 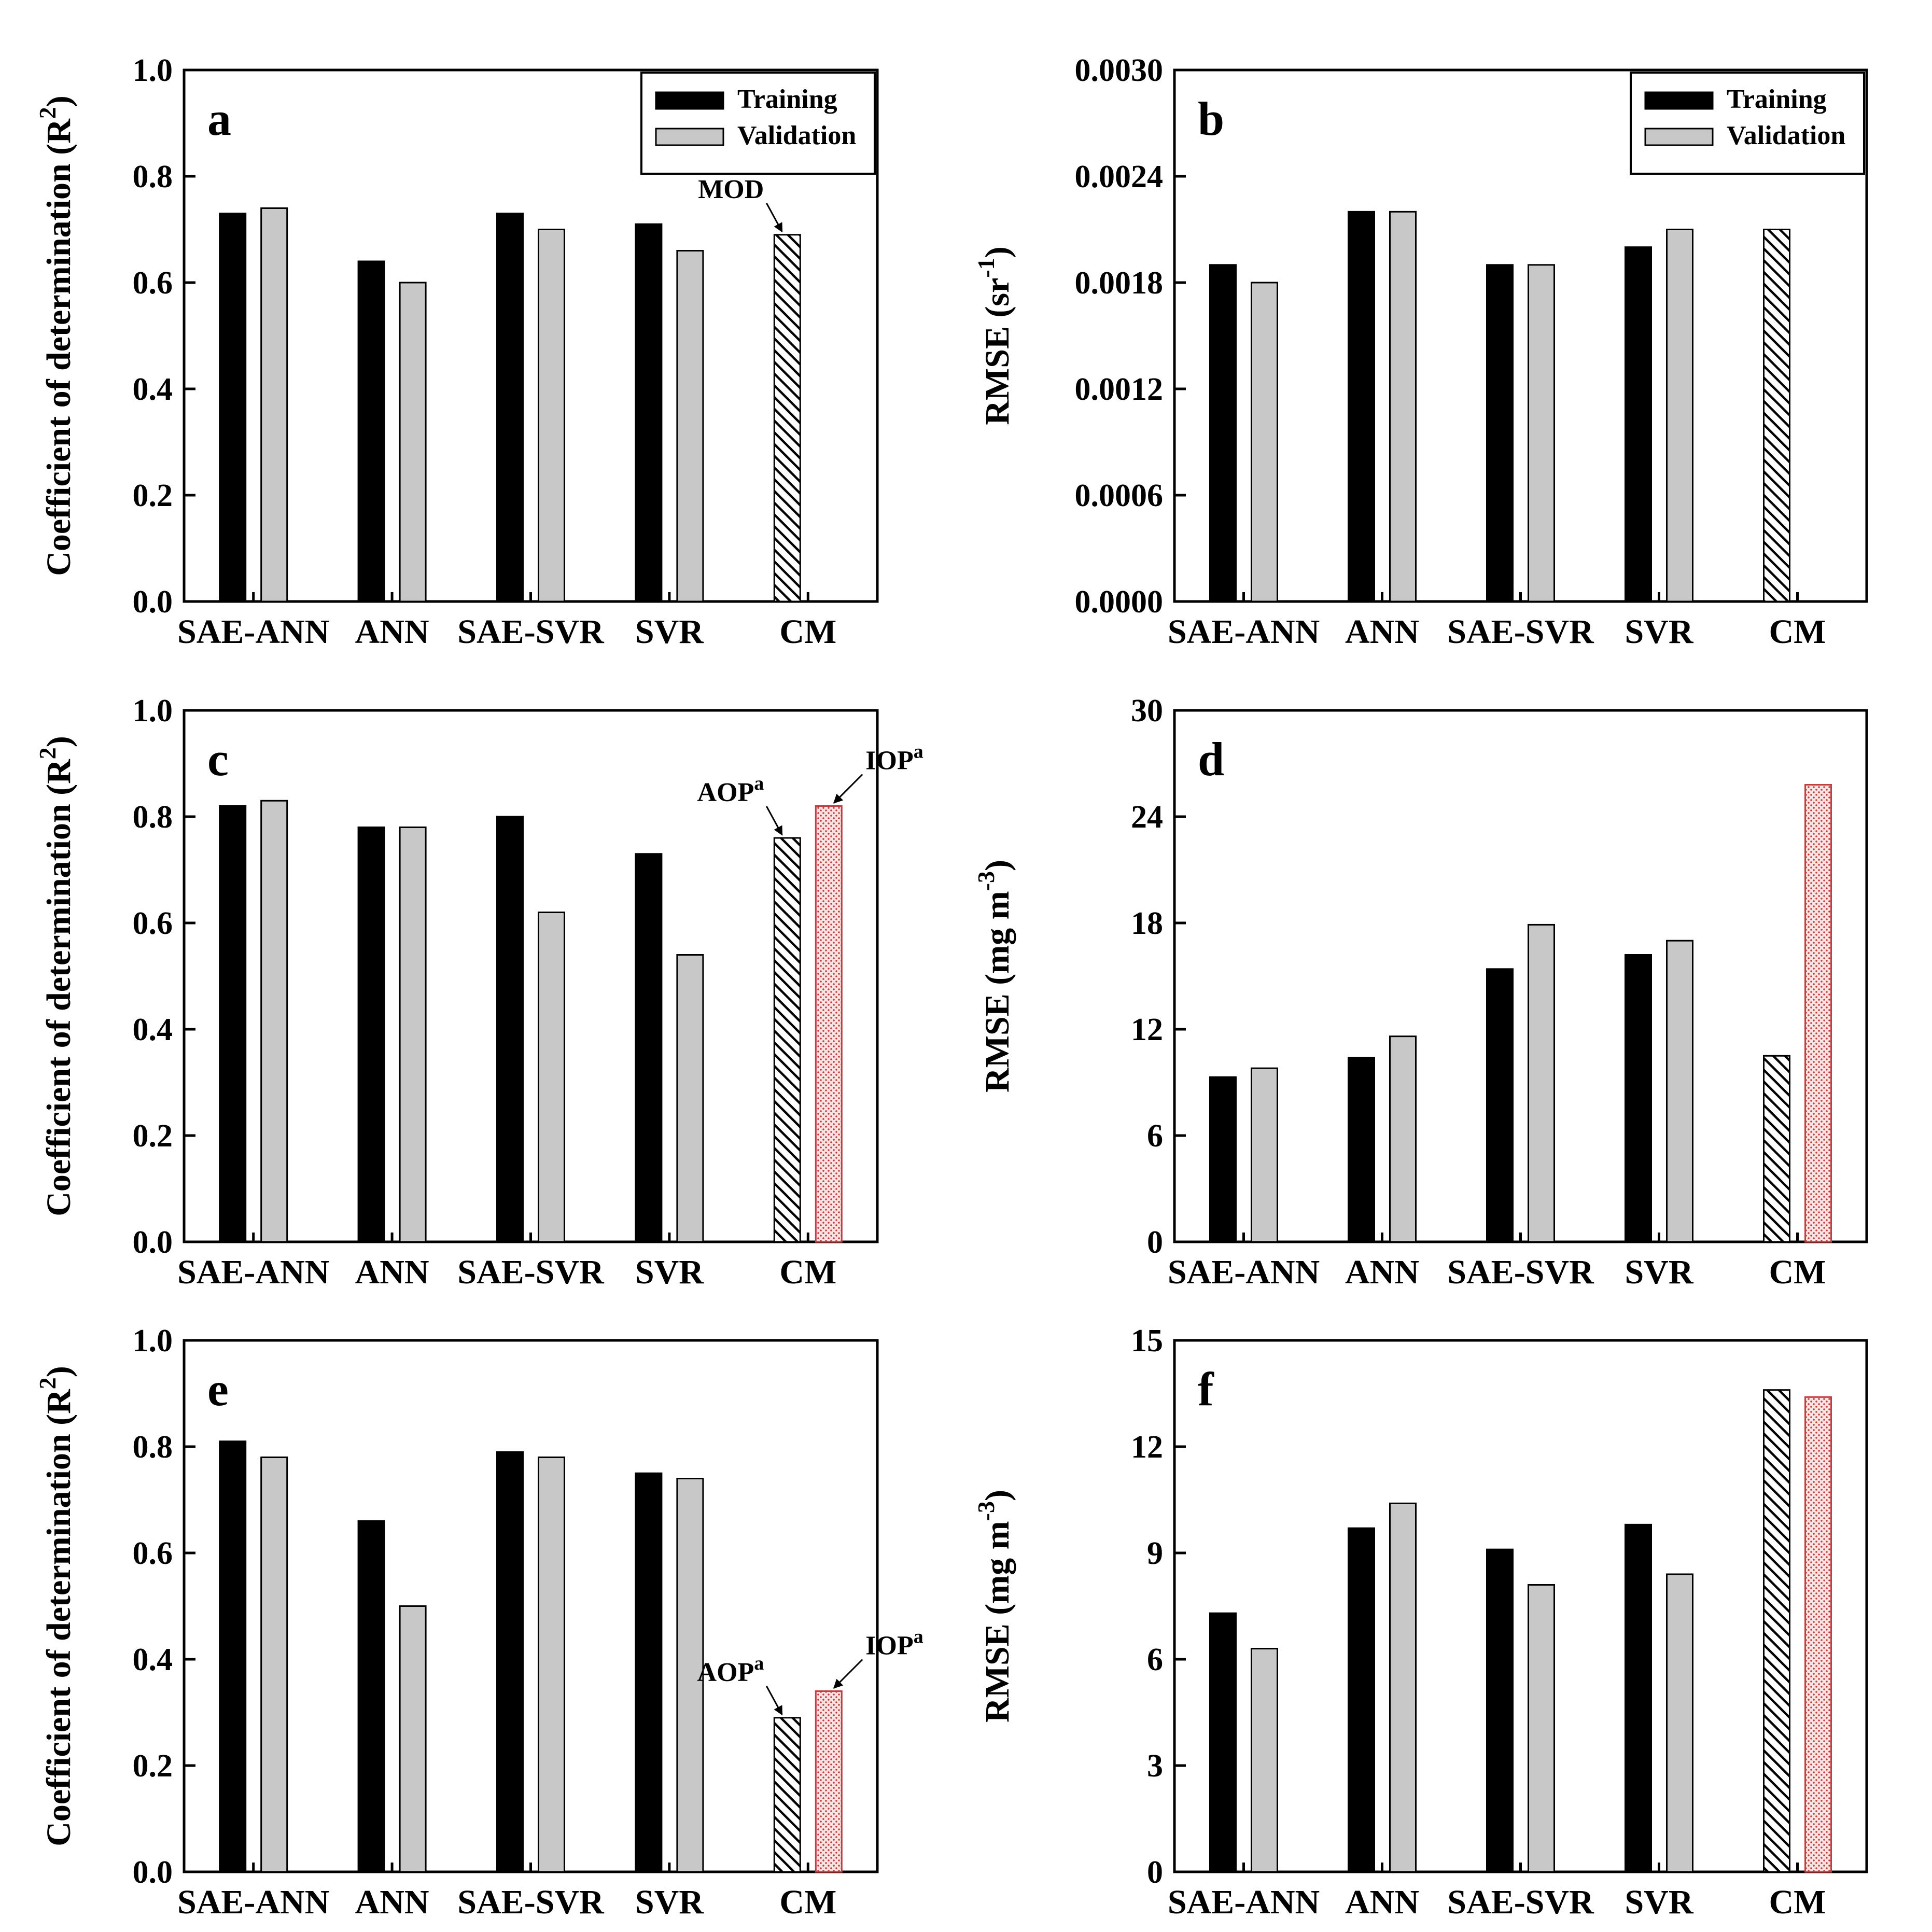 I want to click on y-tick-label: 1.0, so click(x=153, y=70).